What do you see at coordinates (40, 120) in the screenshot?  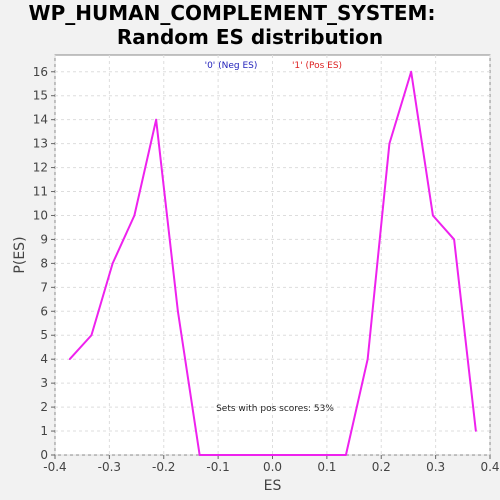 I see `y-tick-label: 14` at bounding box center [40, 120].